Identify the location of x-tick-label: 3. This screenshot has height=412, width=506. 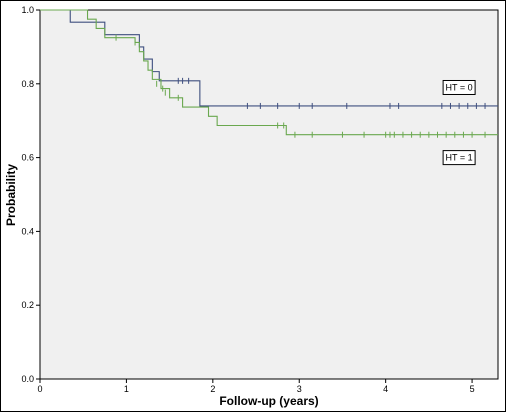
(299, 389).